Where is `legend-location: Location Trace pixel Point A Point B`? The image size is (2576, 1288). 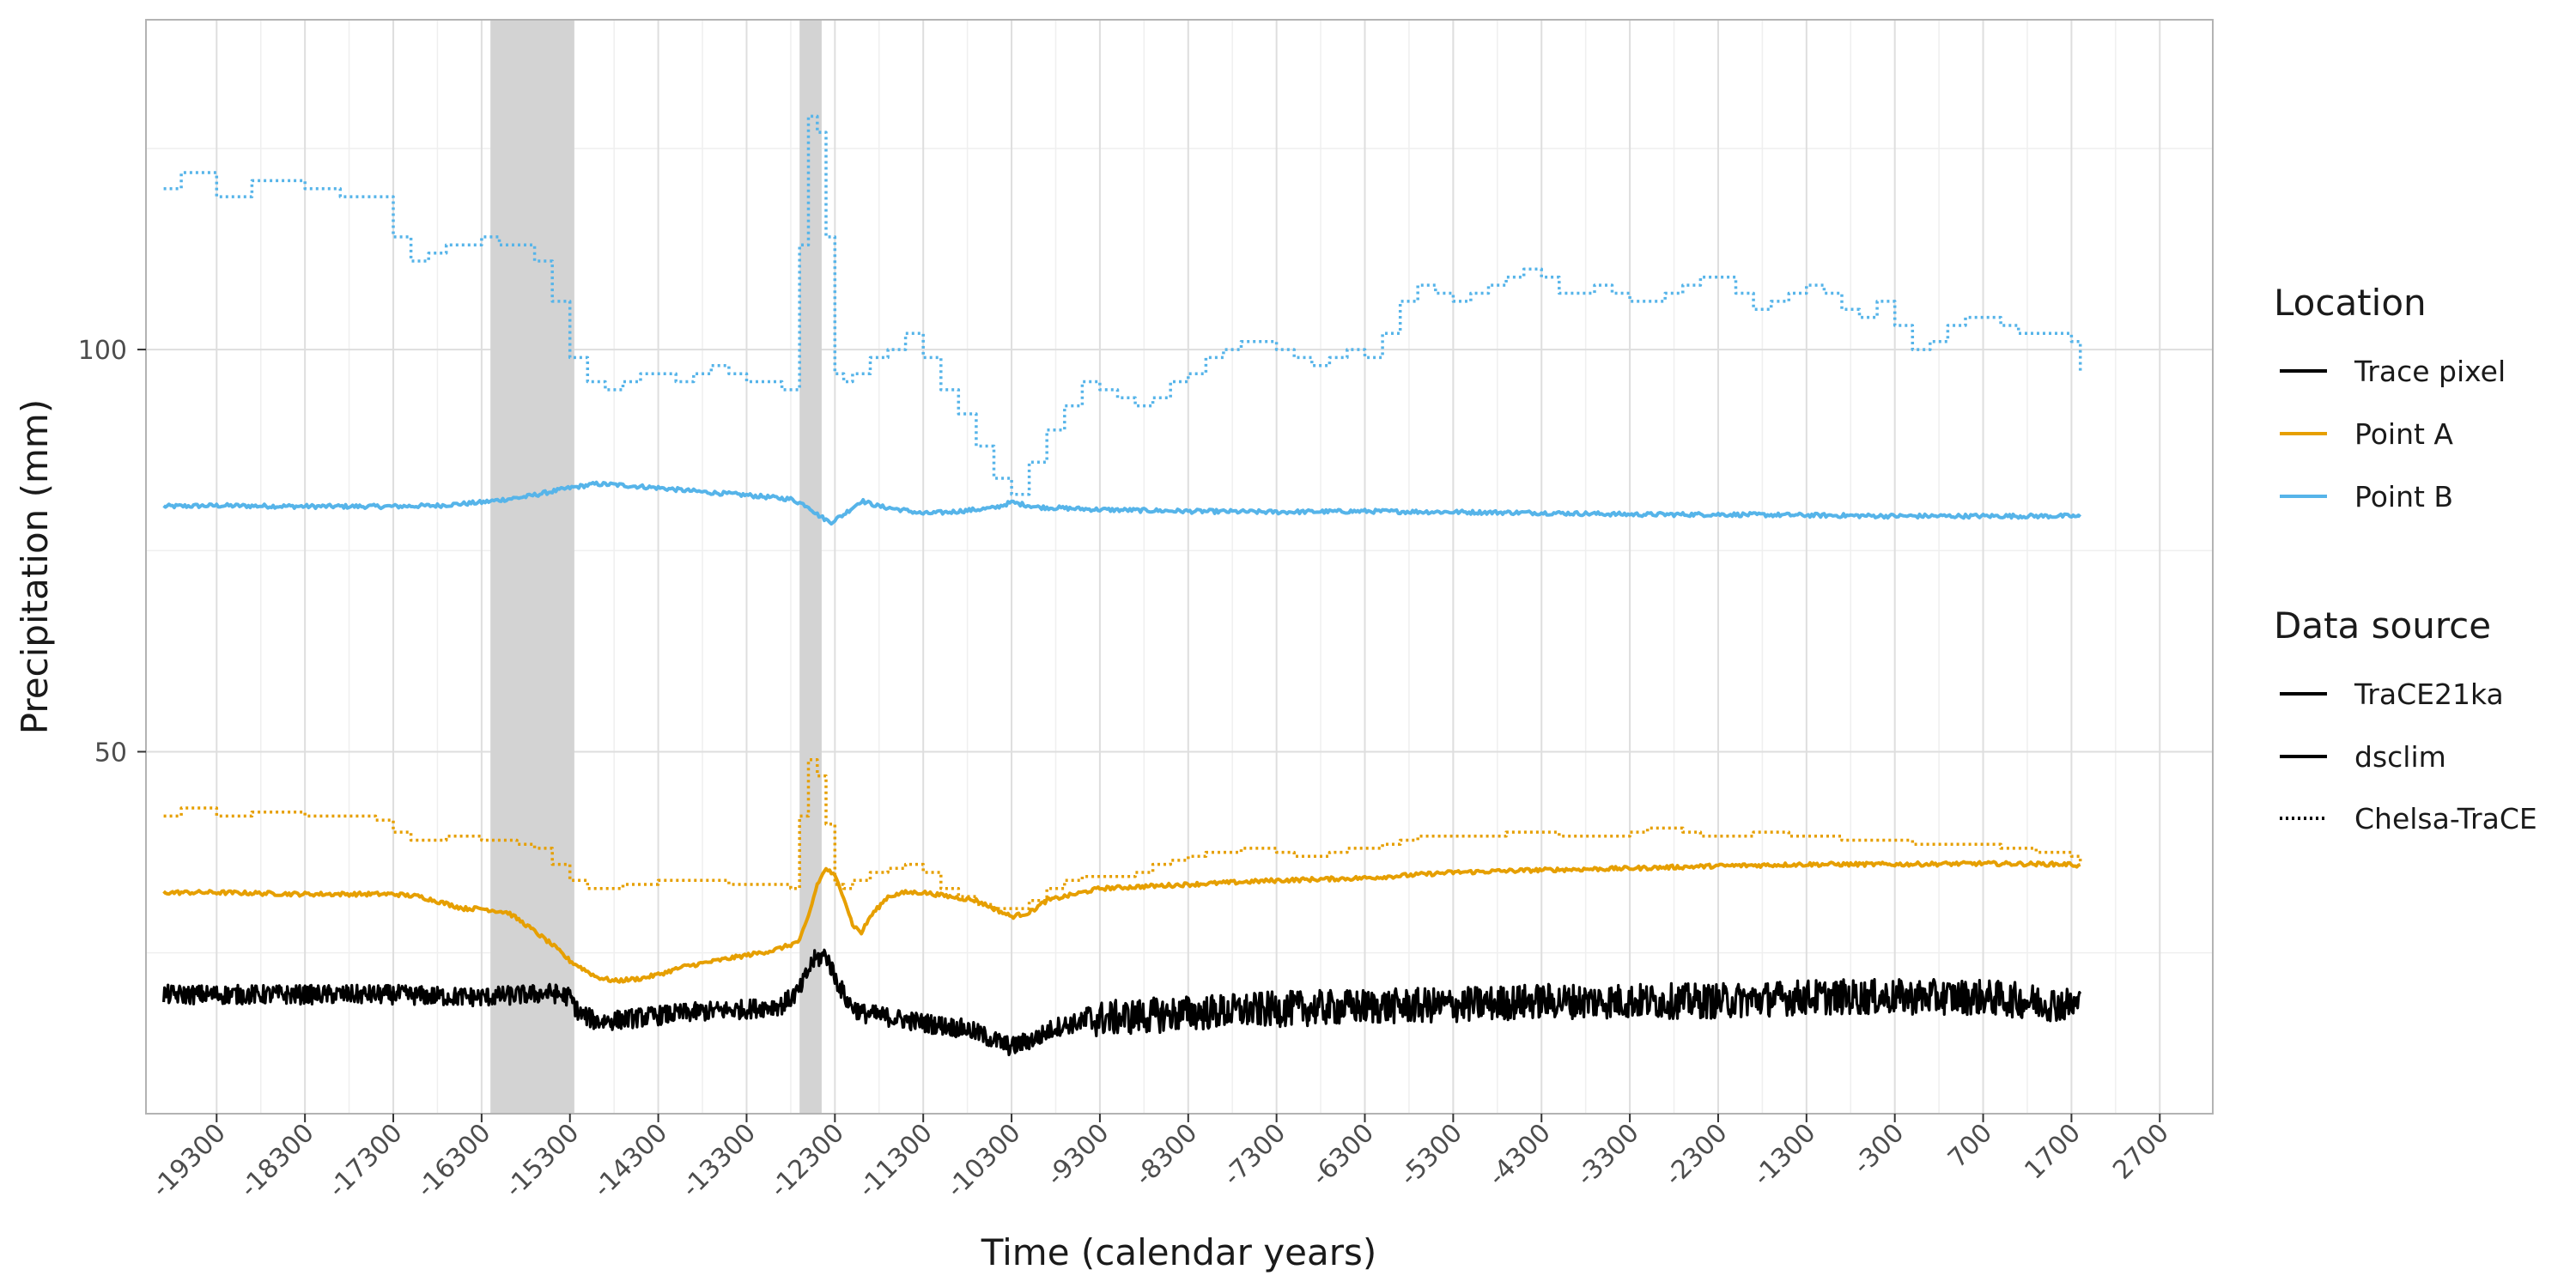
legend-location: Location Trace pixel Point A Point B is located at coordinates (2390, 398).